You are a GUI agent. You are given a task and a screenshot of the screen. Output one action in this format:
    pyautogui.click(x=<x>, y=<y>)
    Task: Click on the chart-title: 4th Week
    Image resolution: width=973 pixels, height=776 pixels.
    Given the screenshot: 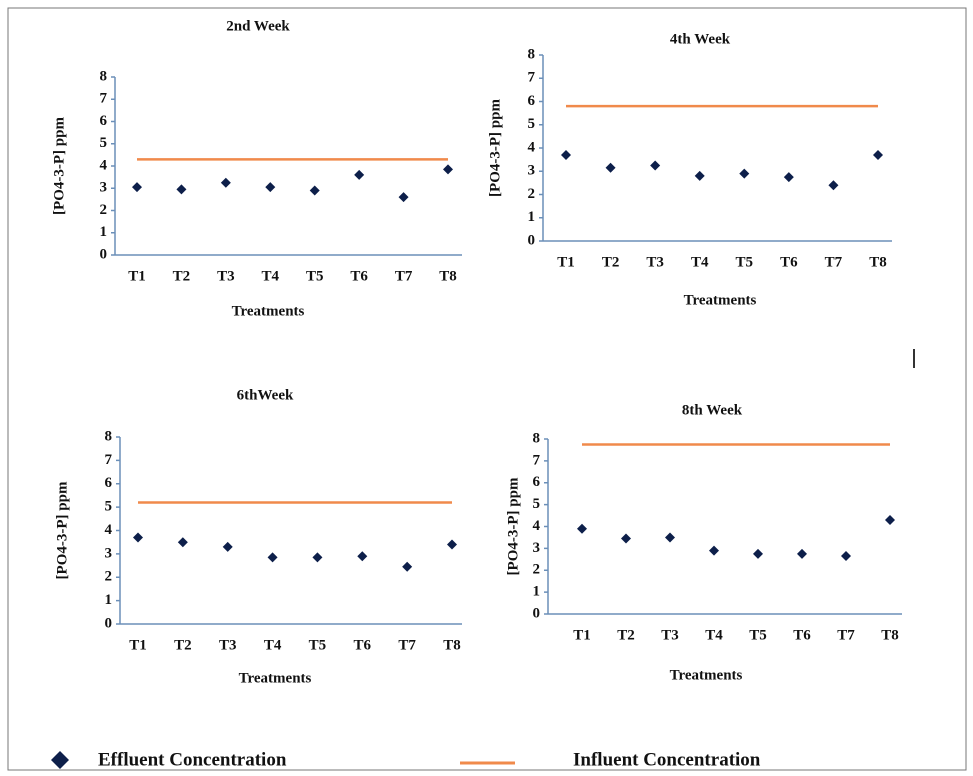 What is the action you would take?
    pyautogui.click(x=700, y=39)
    